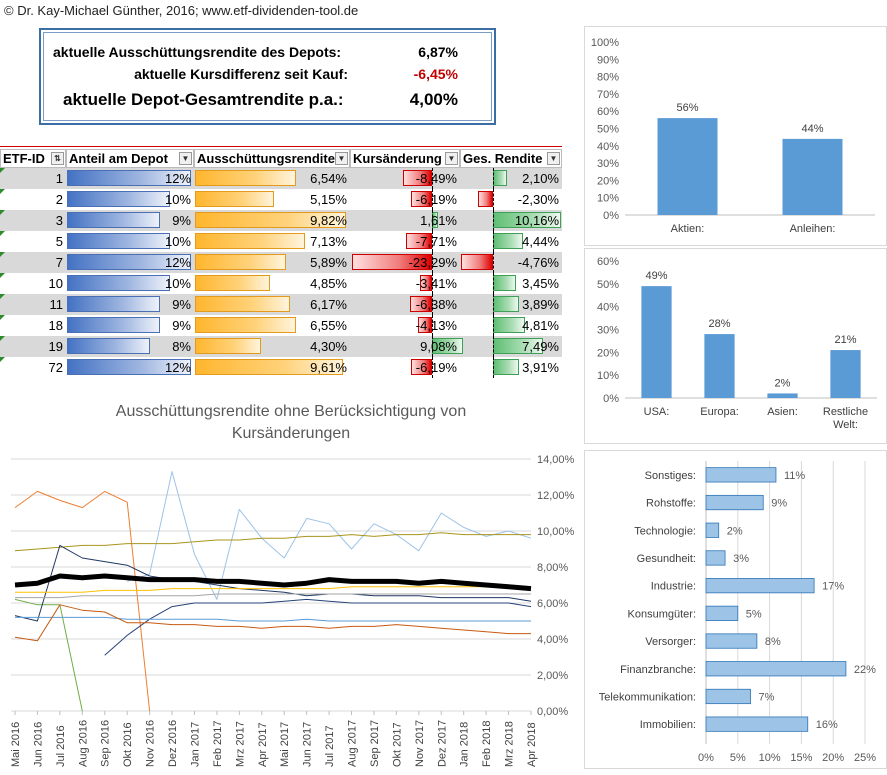 The image size is (887, 775). I want to click on data-label: 2%, so click(783, 383).